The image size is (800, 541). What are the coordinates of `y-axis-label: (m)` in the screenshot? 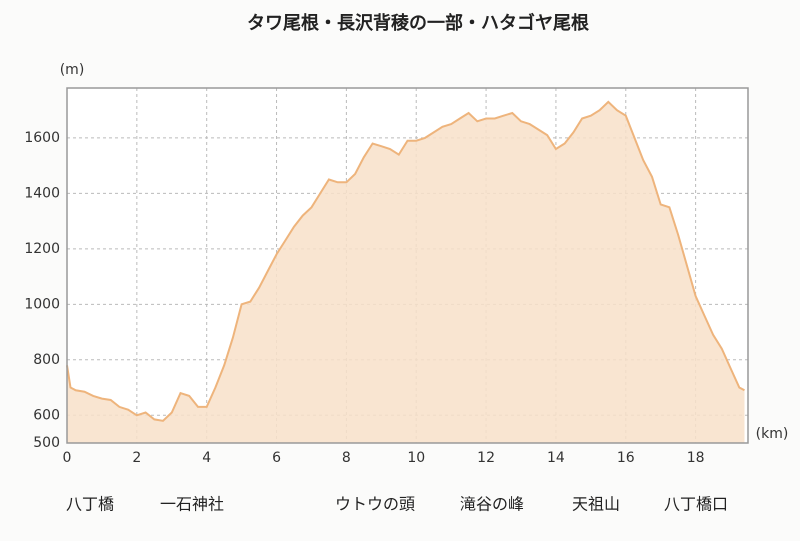 It's located at (72, 70).